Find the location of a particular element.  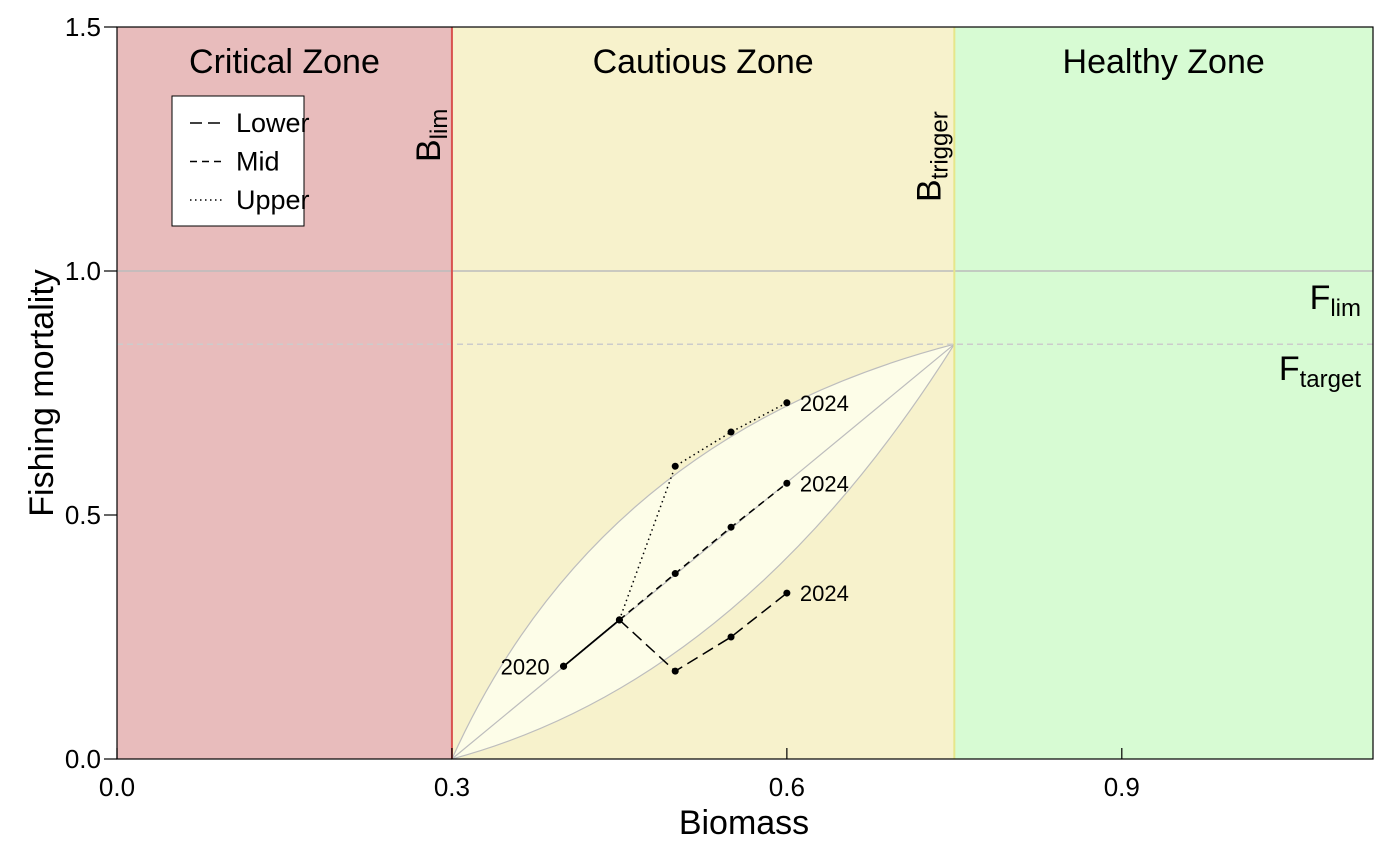

b-trigger-label: Btrigger is located at coordinates (931, 156).